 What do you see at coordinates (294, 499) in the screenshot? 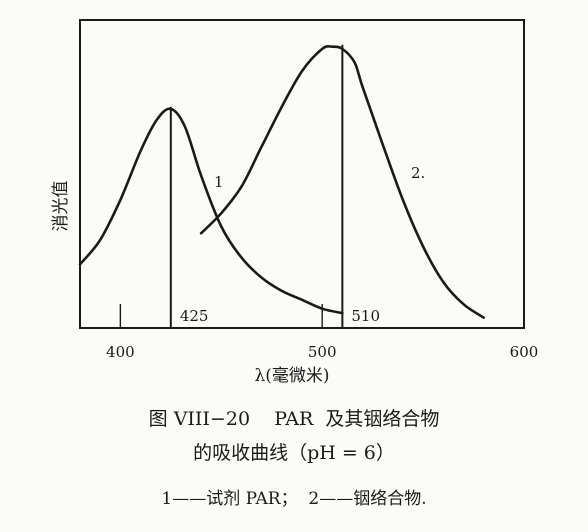
I see `caption-legend: 1——试剂 PAR； 2——铟络合物.` at bounding box center [294, 499].